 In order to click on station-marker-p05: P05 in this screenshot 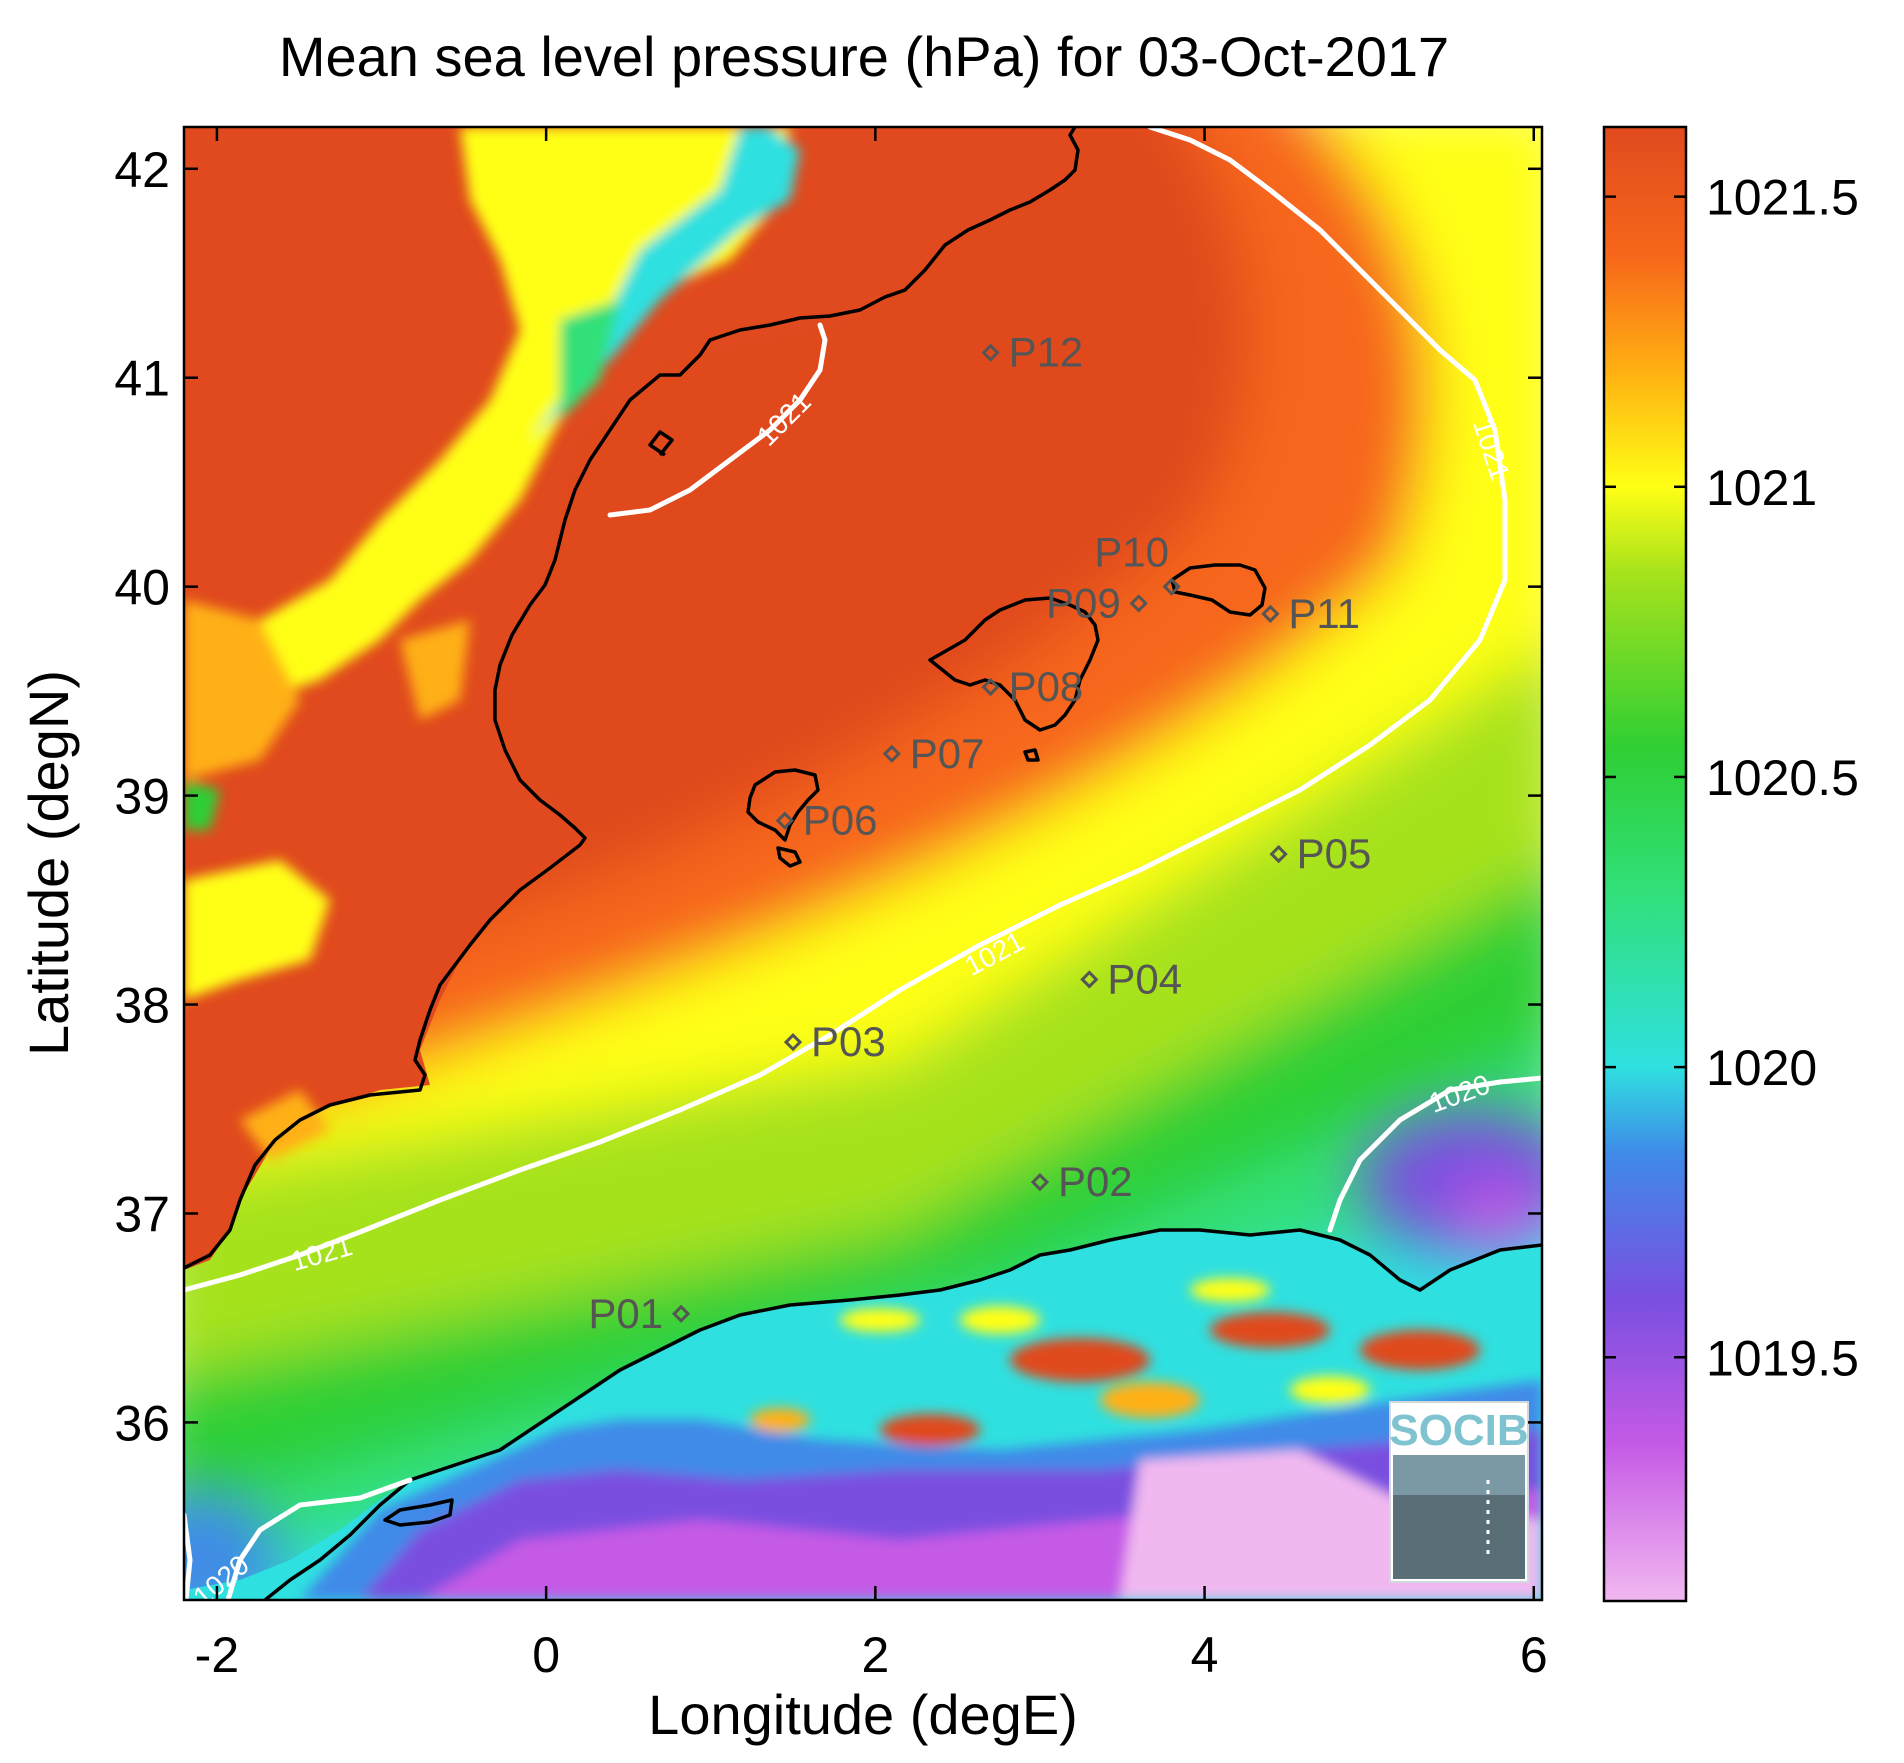, I will do `click(1320, 853)`.